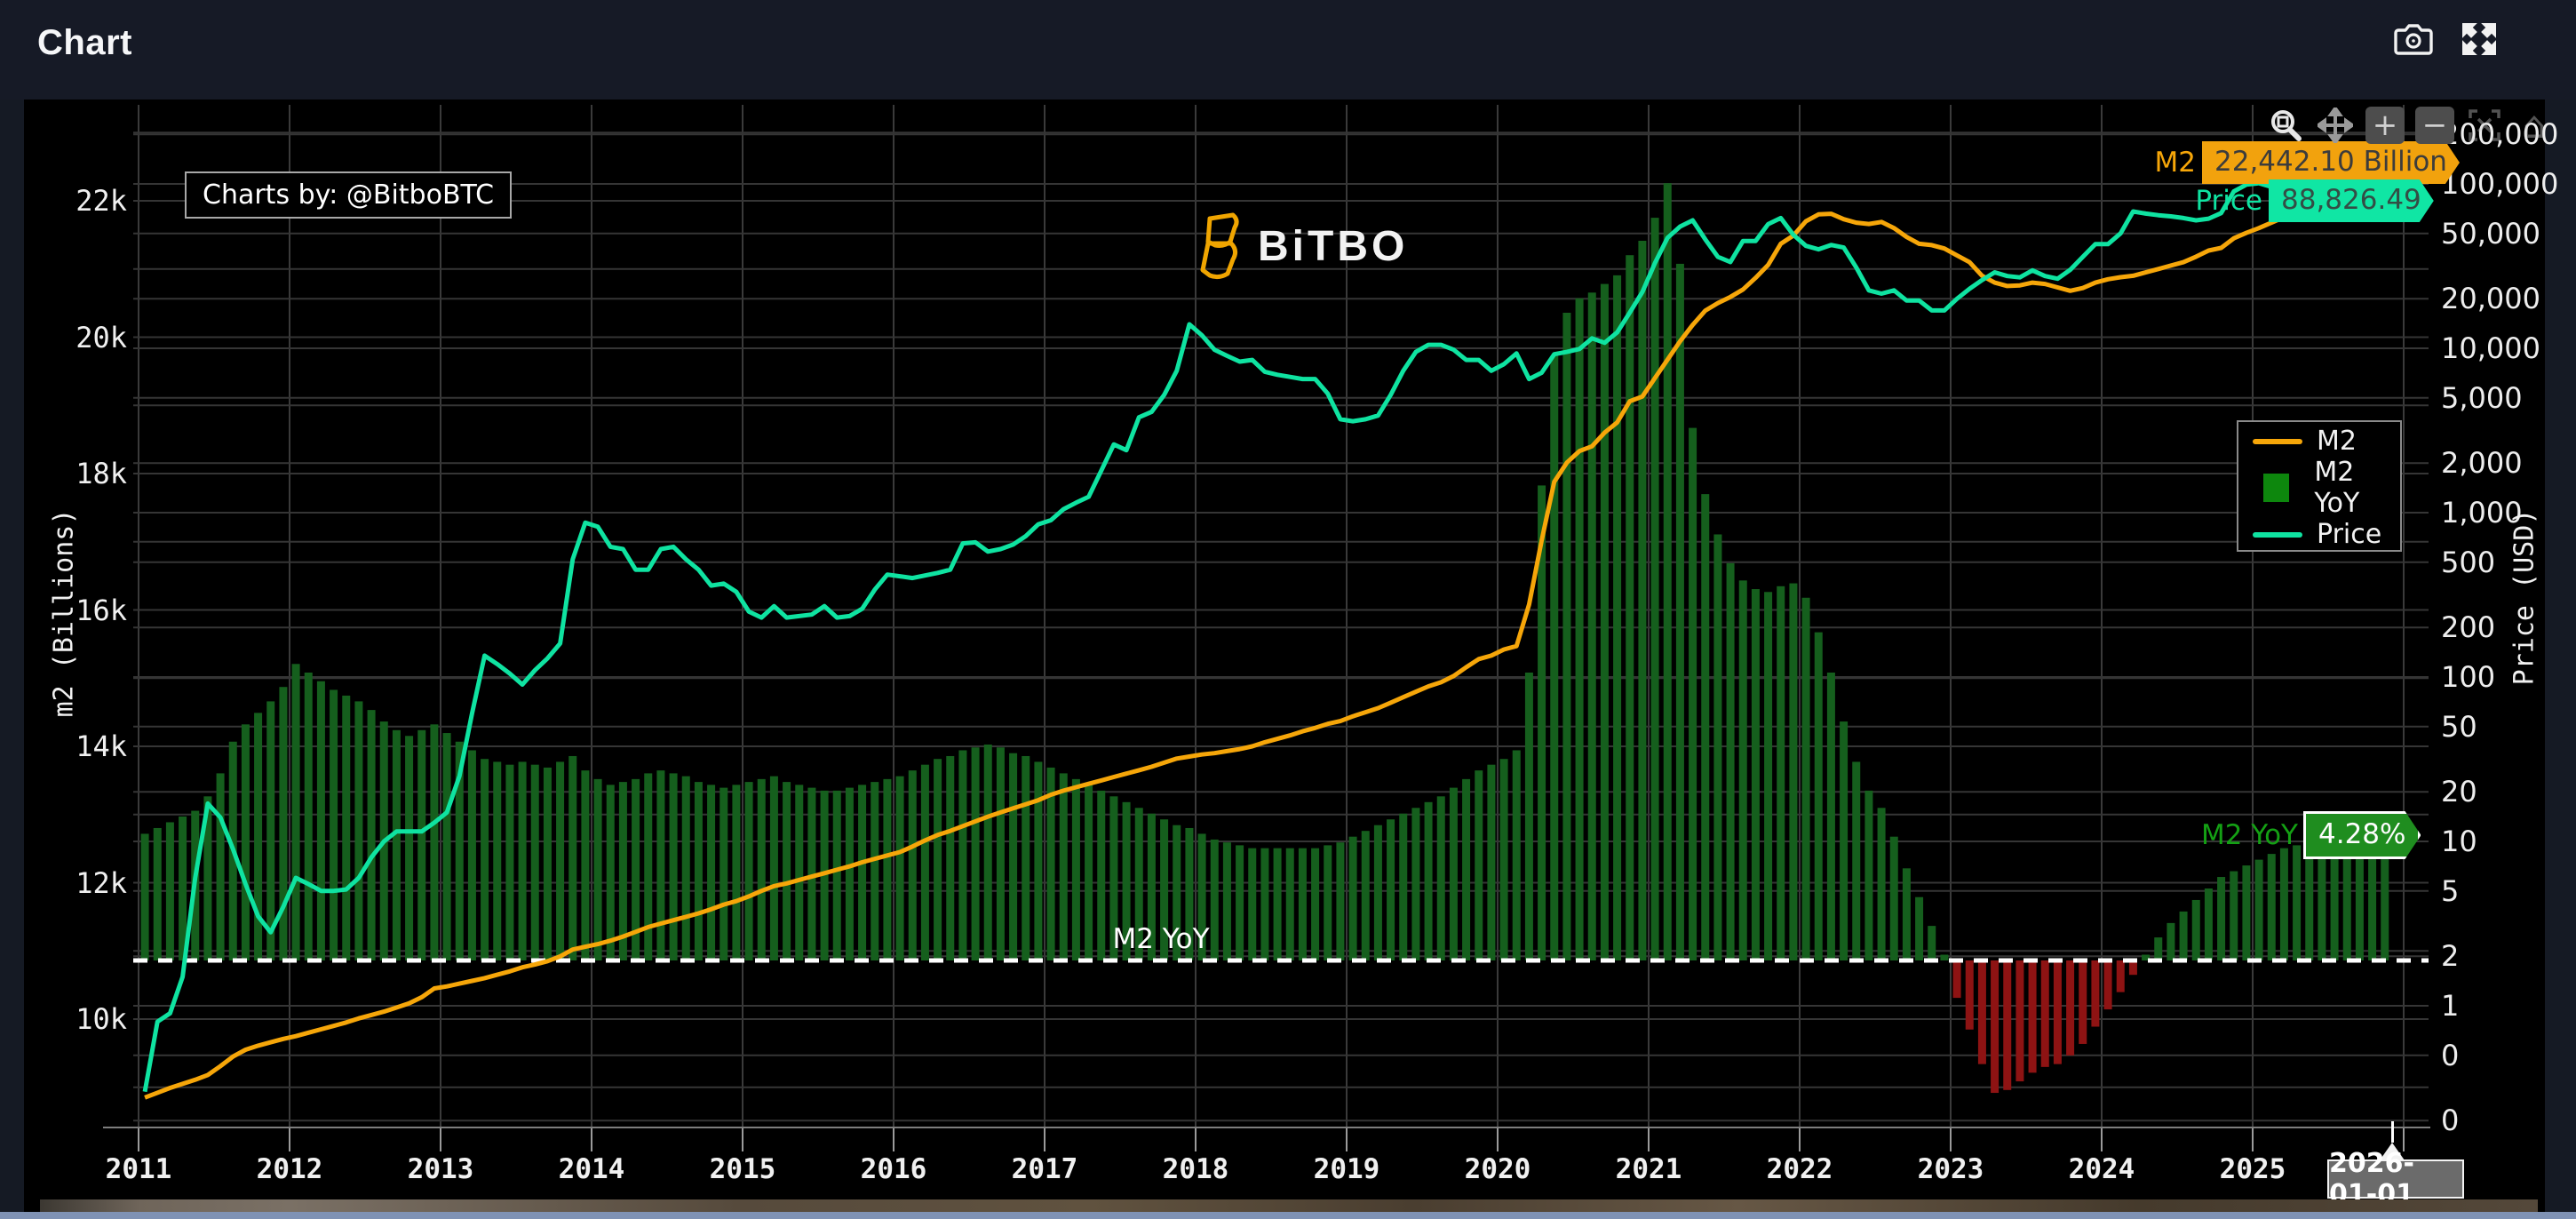 This screenshot has width=2576, height=1219. I want to click on m2-line-swatch, so click(2277, 441).